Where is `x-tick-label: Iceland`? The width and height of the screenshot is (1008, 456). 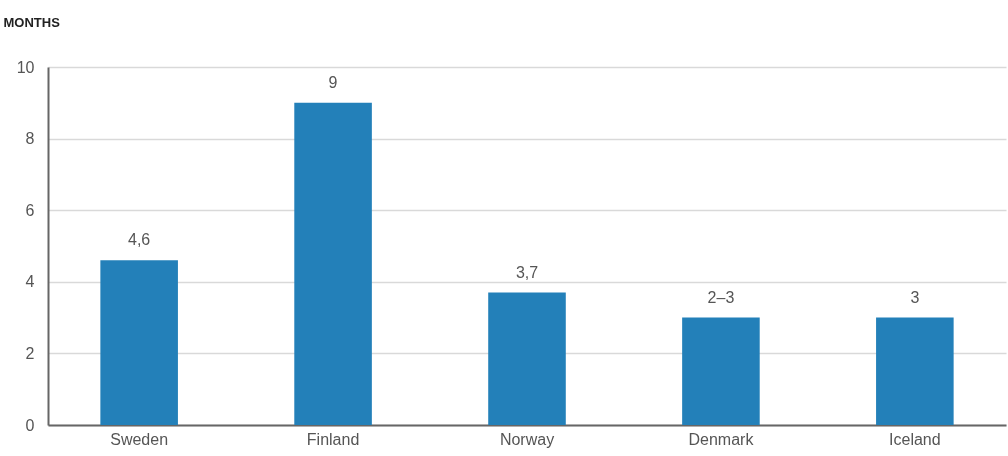
x-tick-label: Iceland is located at coordinates (915, 439).